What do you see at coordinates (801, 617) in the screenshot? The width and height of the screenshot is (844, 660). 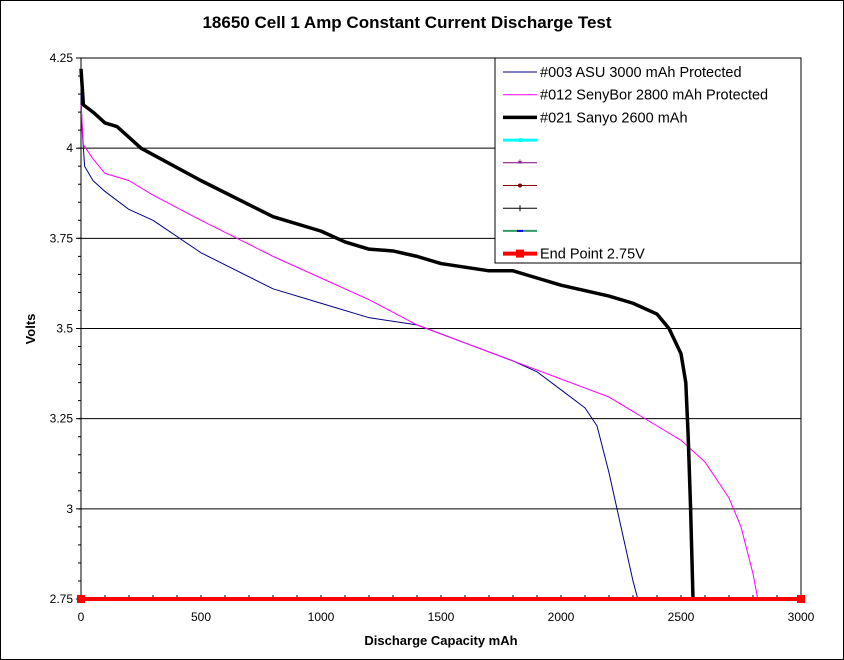 I see `x-tick-label: 3000` at bounding box center [801, 617].